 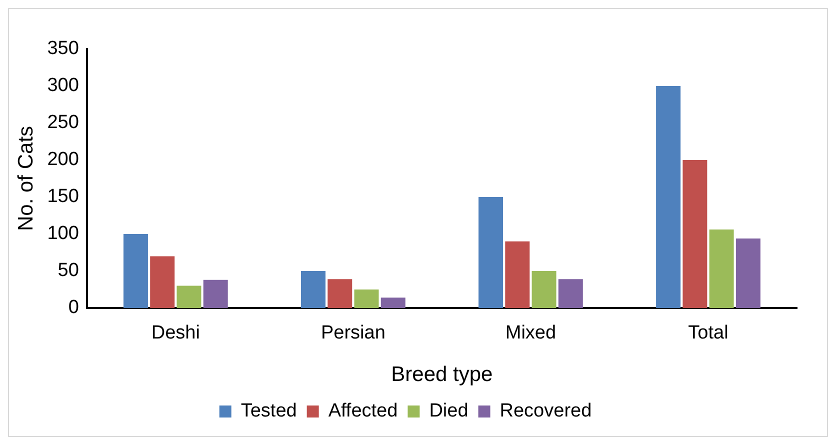 What do you see at coordinates (63, 197) in the screenshot?
I see `y-tick-label: 150` at bounding box center [63, 197].